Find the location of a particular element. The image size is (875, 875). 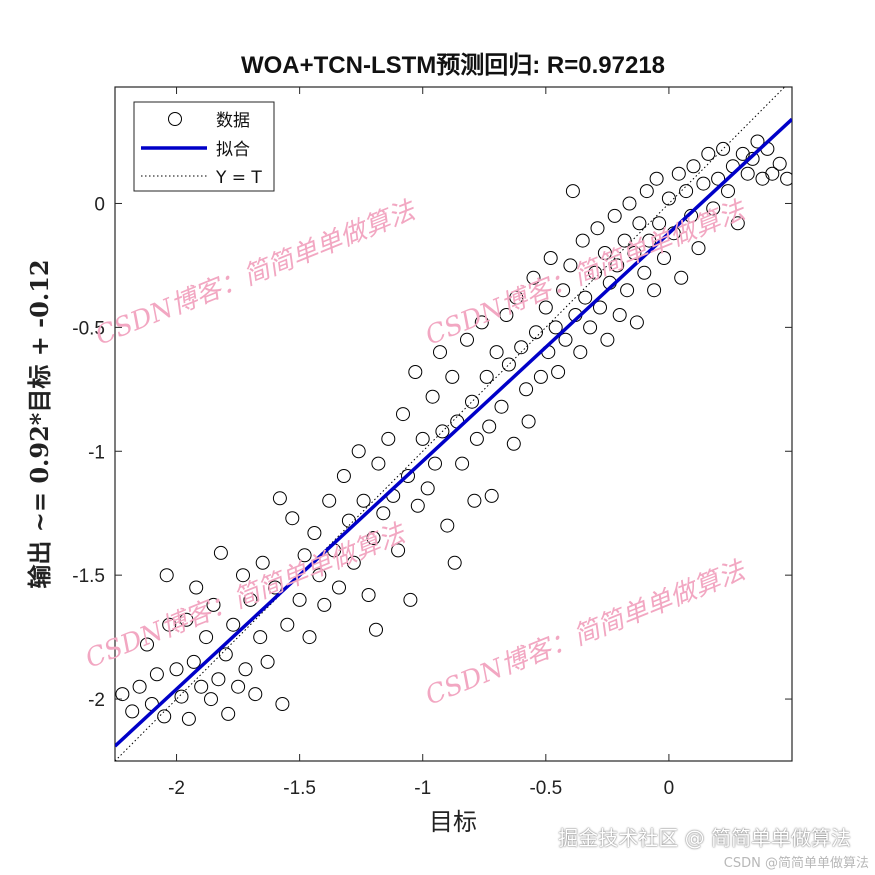

y-axis-label: 输出 ~= 0.92*目标 + -0.12 is located at coordinates (39, 423).